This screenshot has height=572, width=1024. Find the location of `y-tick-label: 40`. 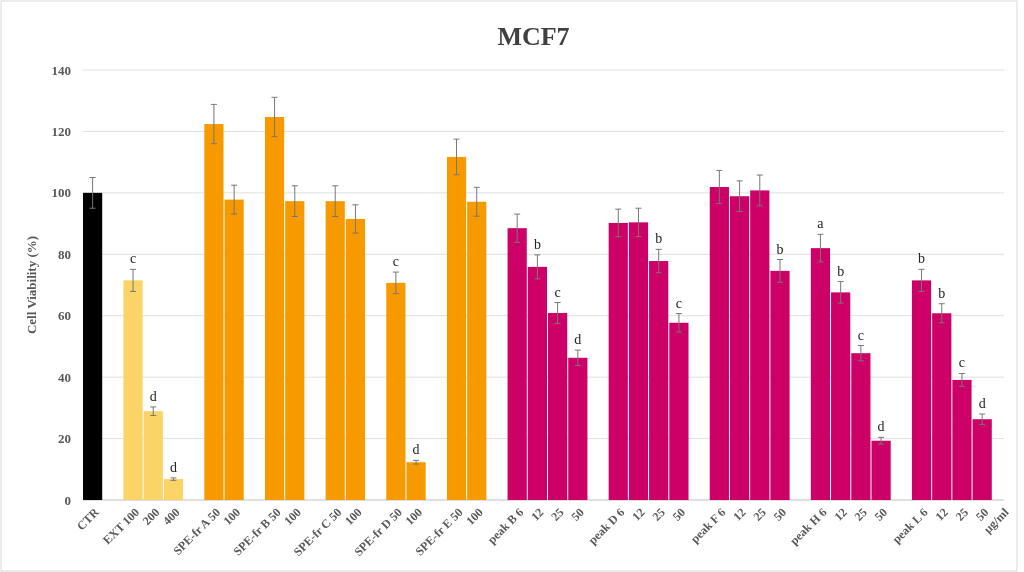

y-tick-label: 40 is located at coordinates (64, 377).